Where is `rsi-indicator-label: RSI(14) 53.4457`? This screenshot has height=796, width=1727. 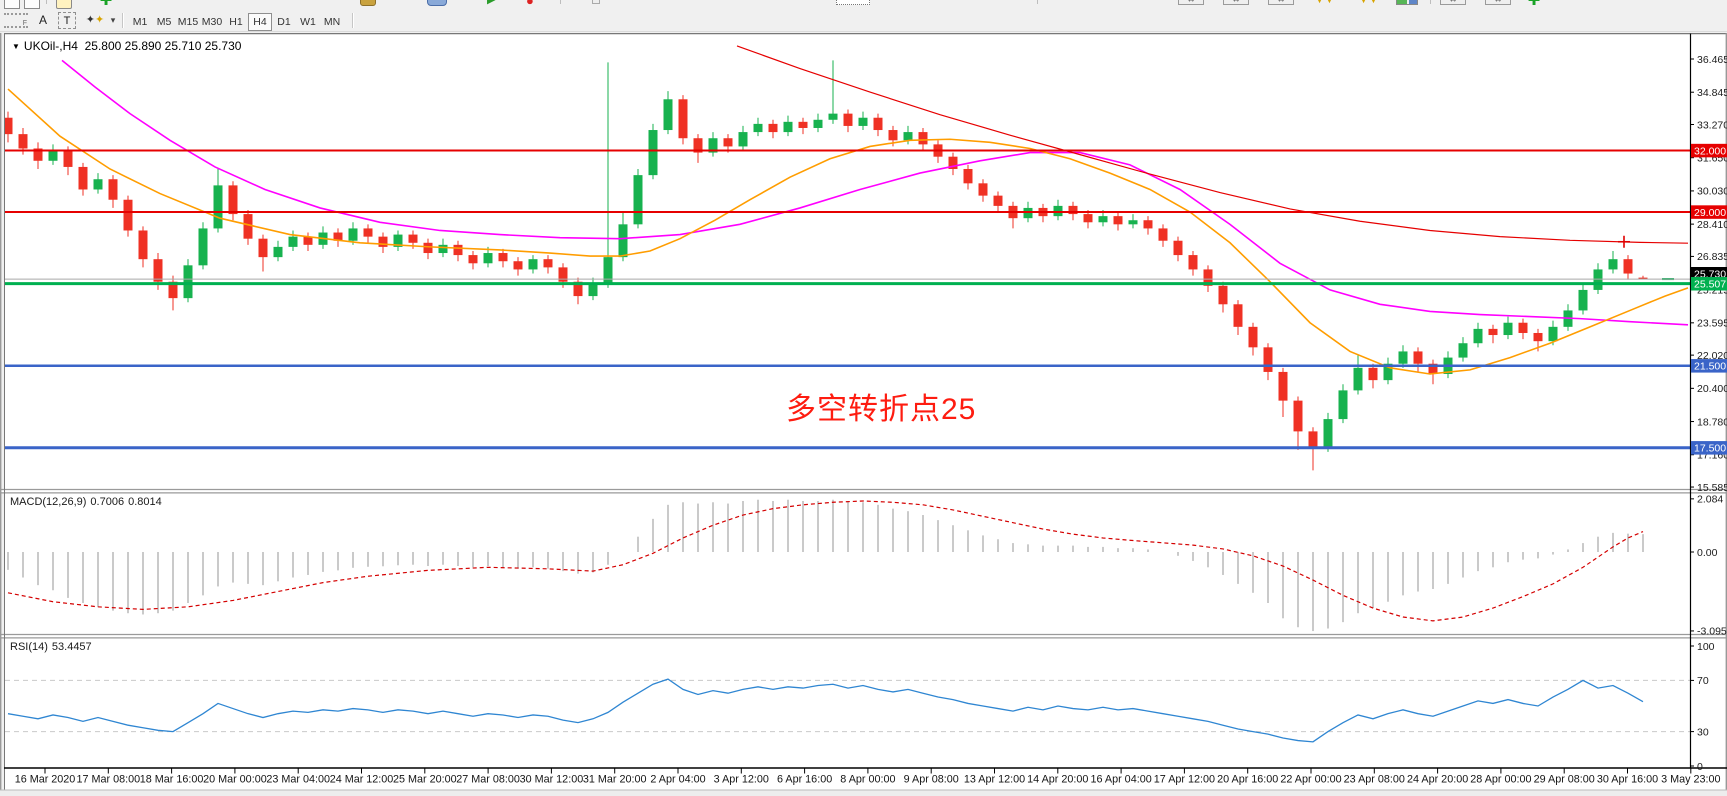
rsi-indicator-label: RSI(14) 53.4457 is located at coordinates (53, 647).